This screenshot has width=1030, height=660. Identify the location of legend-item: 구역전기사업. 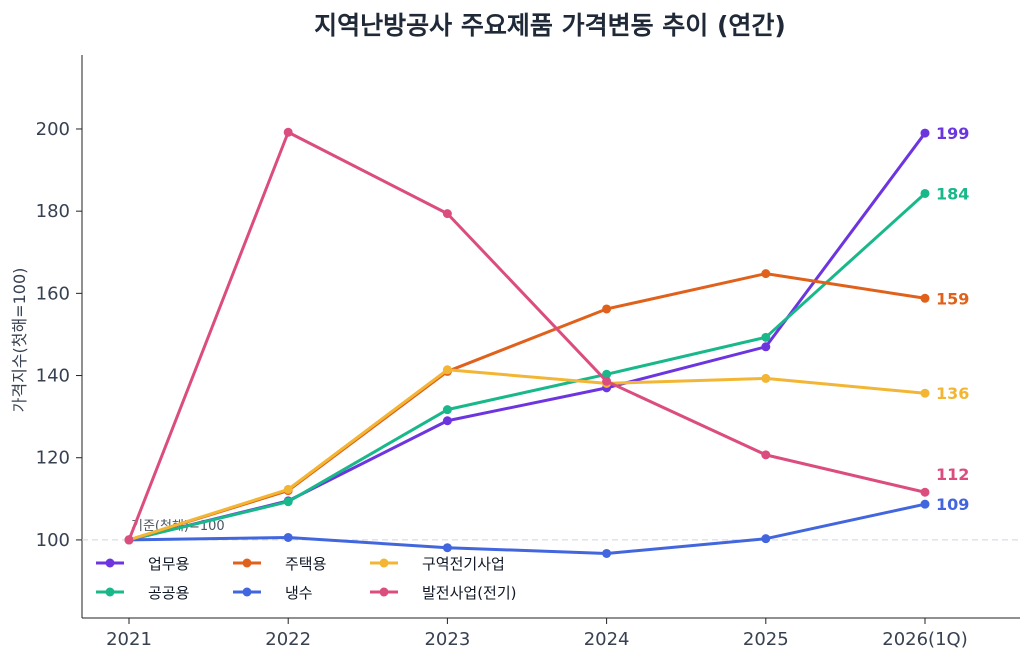
(437, 564).